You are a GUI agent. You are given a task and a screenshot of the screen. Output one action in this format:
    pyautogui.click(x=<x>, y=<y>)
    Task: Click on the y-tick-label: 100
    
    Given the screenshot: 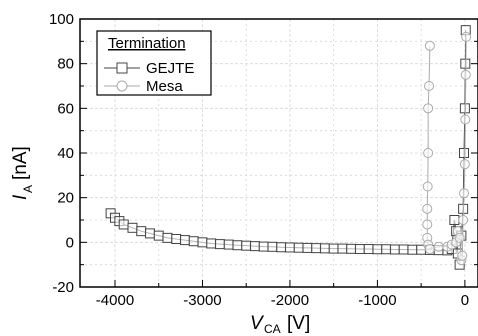 What is the action you would take?
    pyautogui.click(x=61, y=19)
    